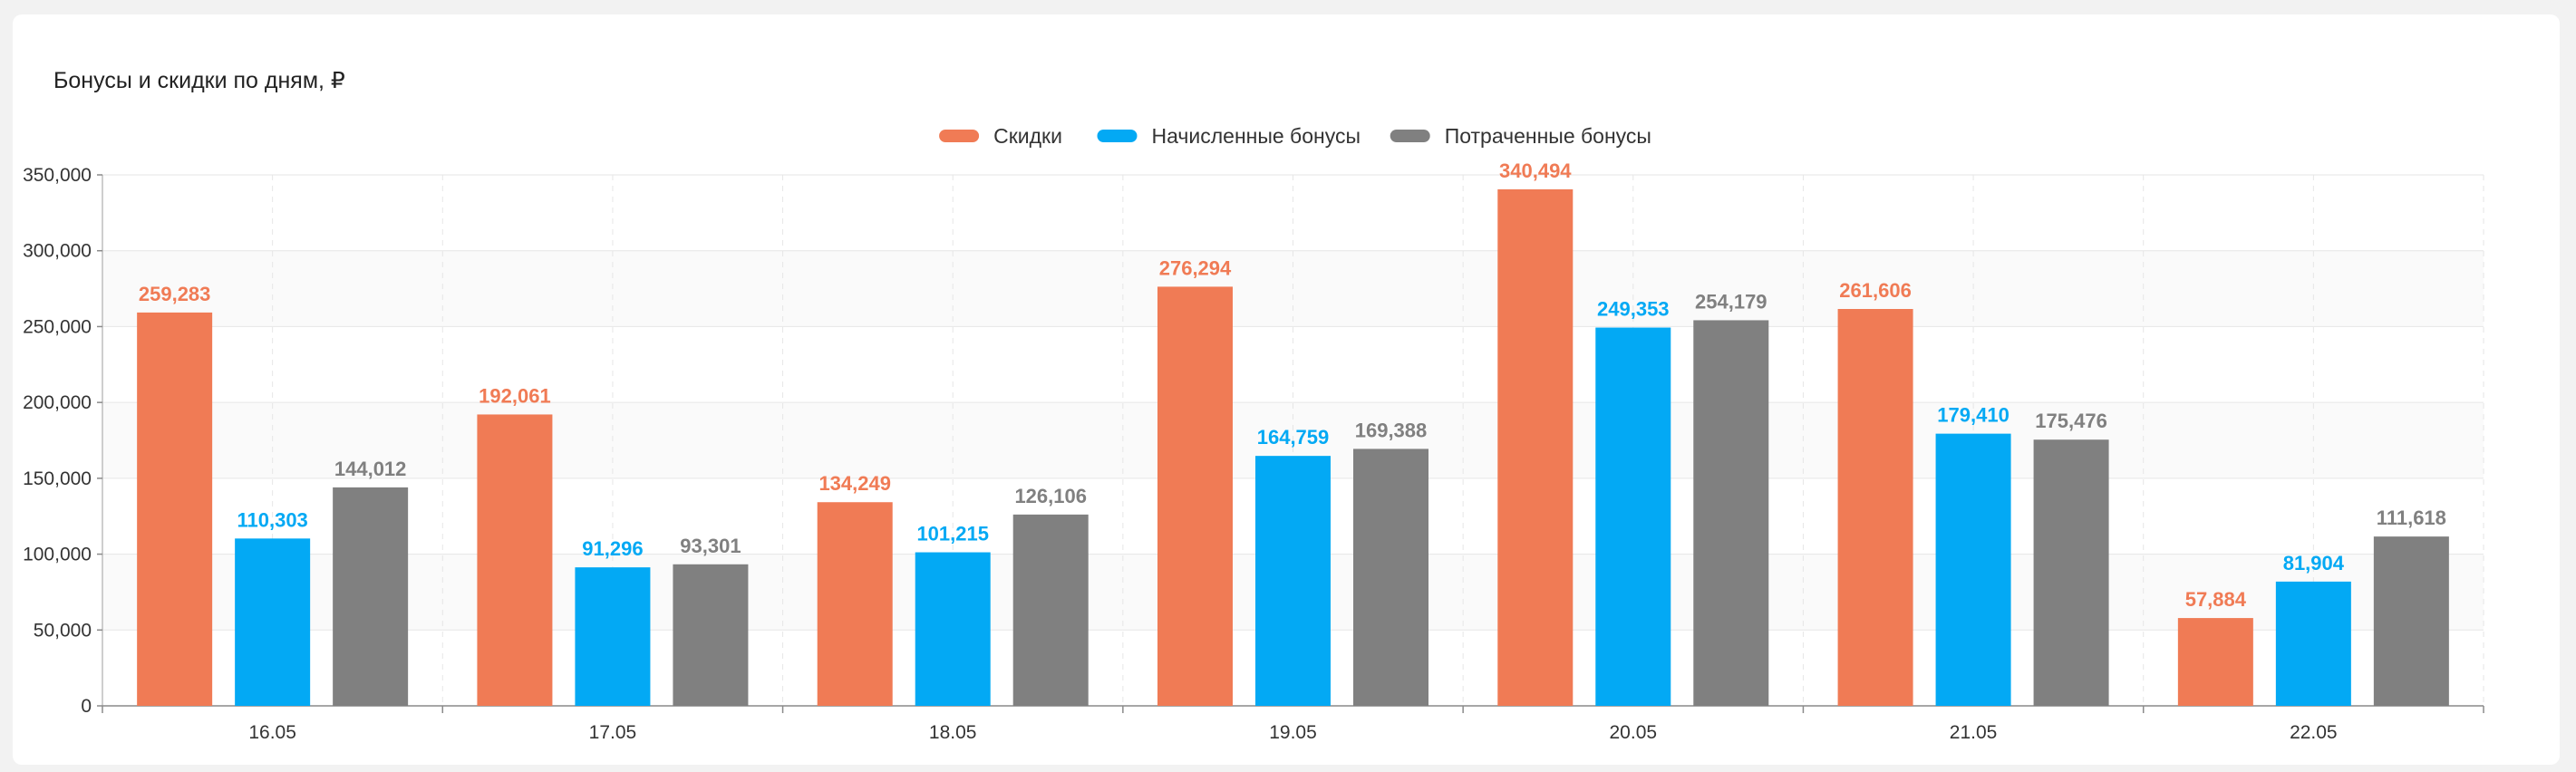  I want to click on y-tick-label: 50,000, so click(63, 630).